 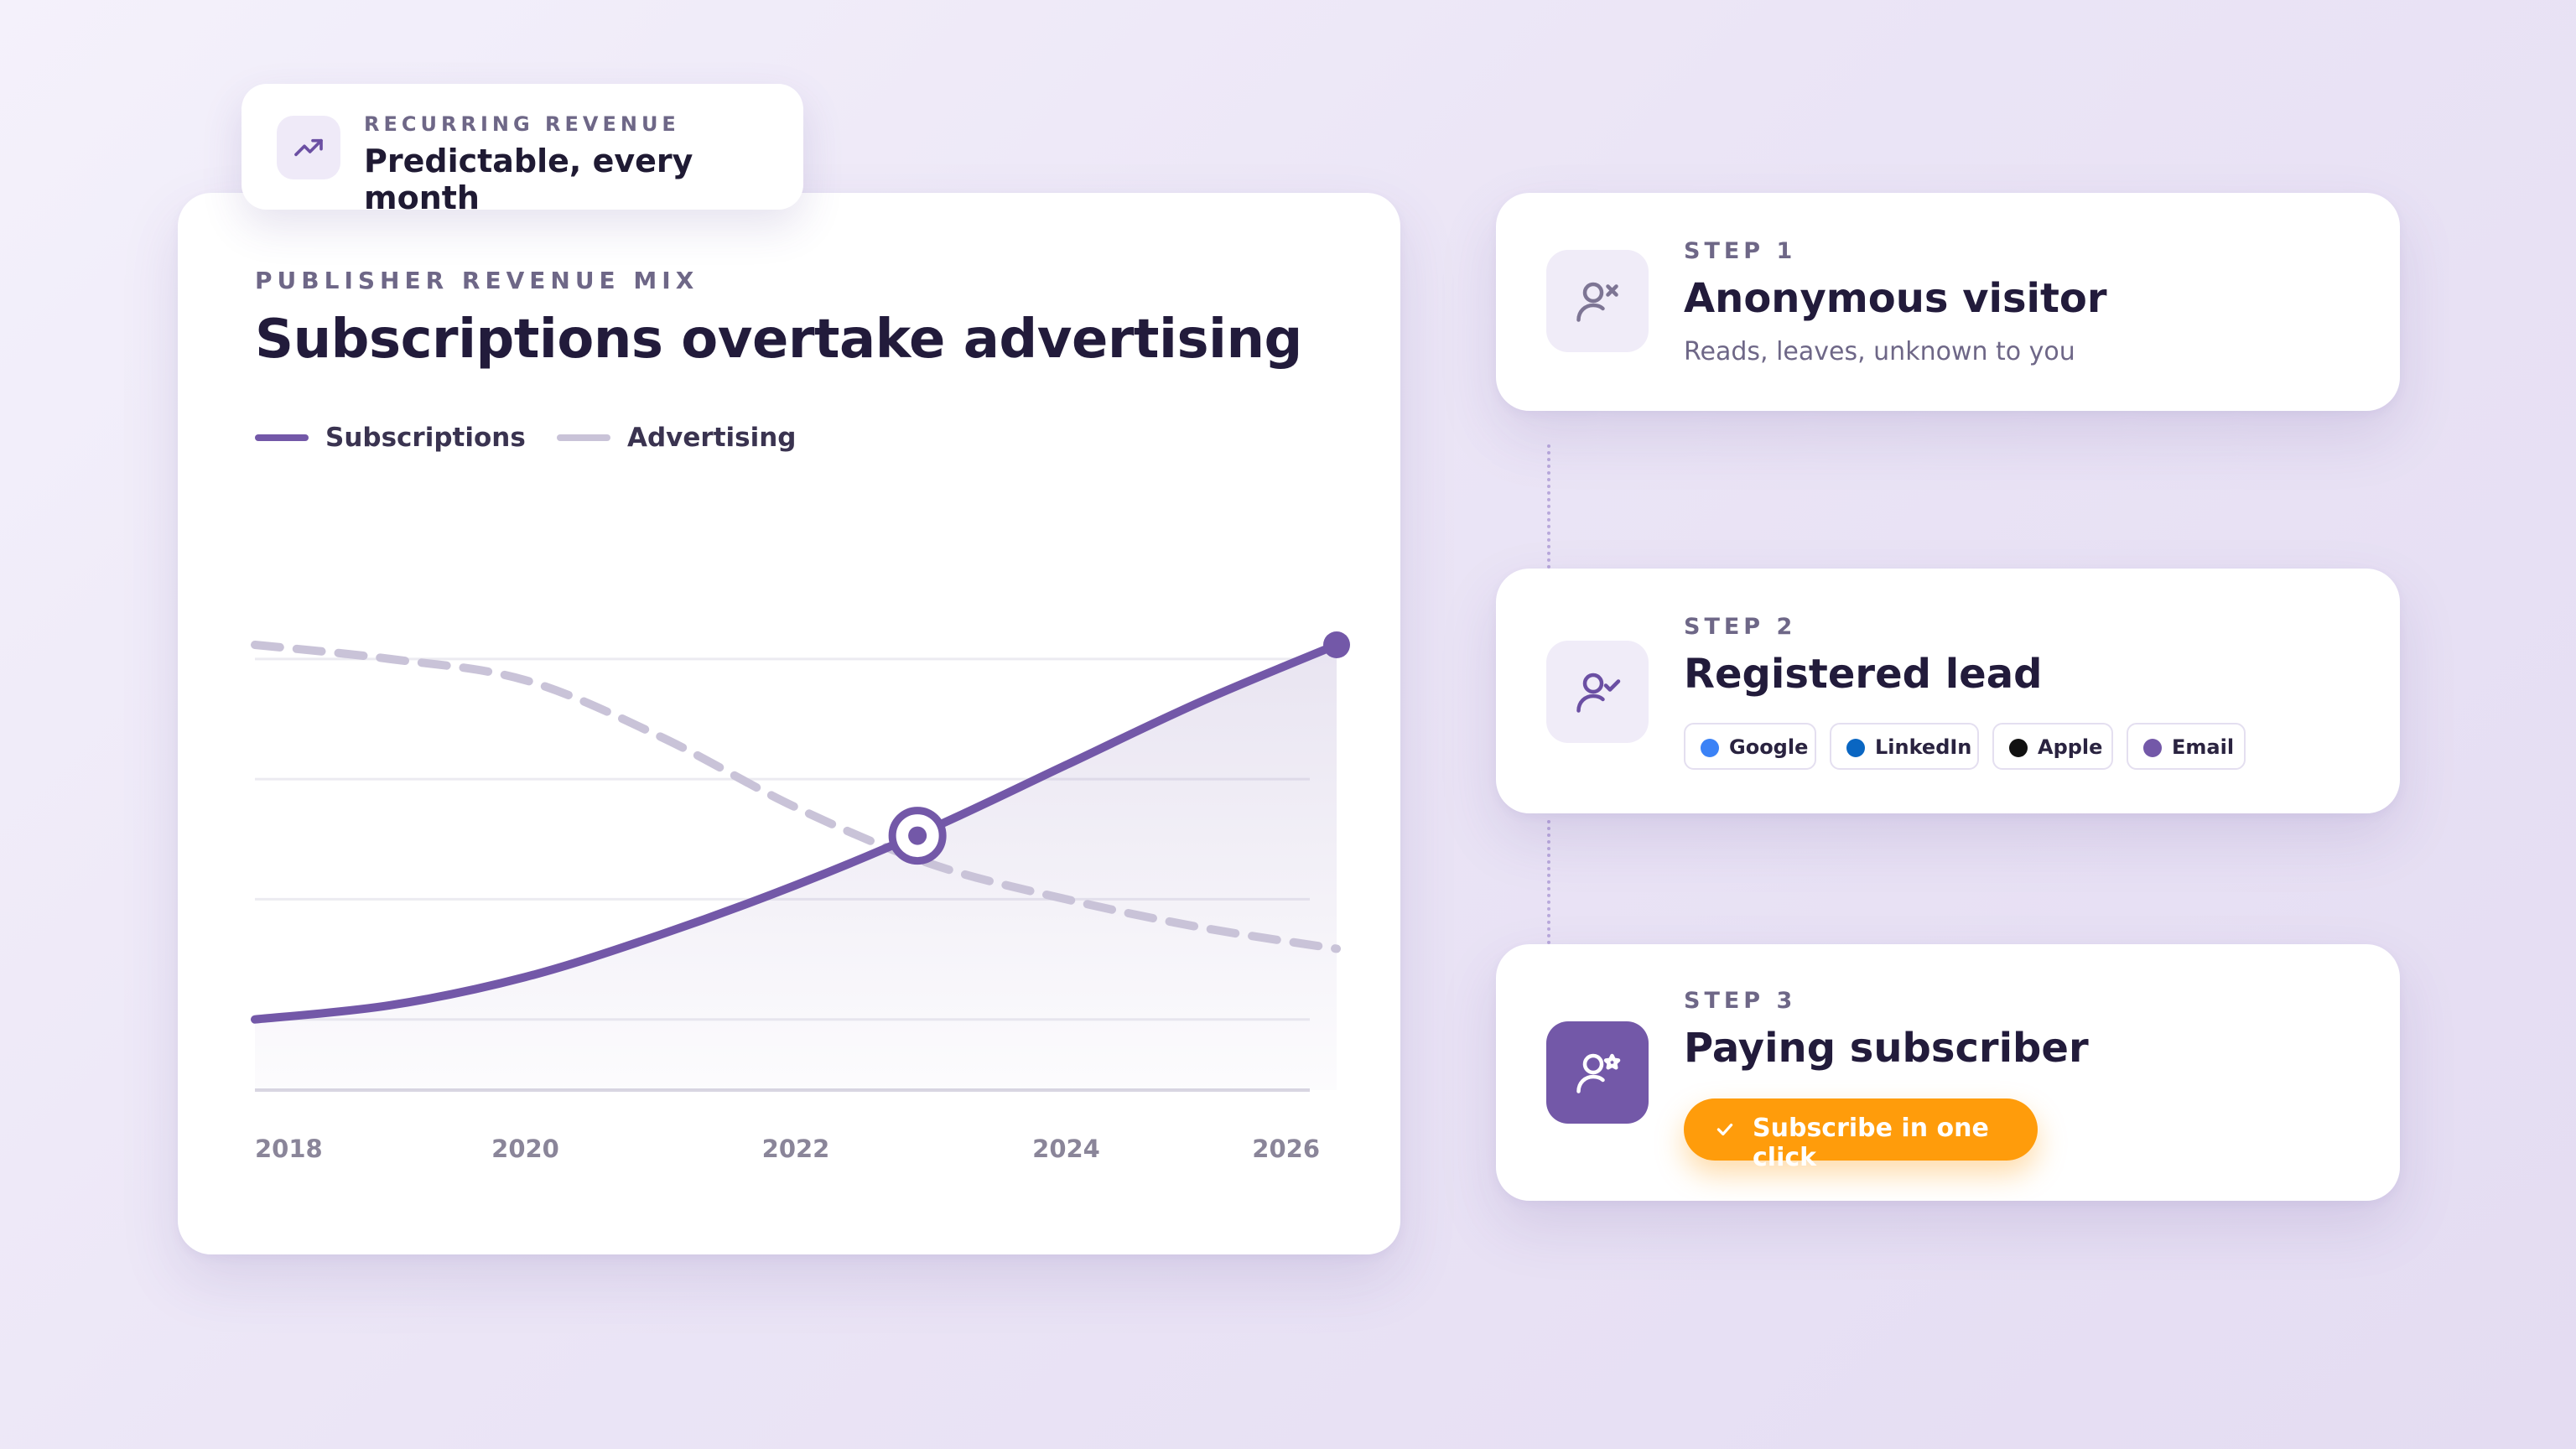 What do you see at coordinates (2018, 748) in the screenshot?
I see `apple-dot-icon` at bounding box center [2018, 748].